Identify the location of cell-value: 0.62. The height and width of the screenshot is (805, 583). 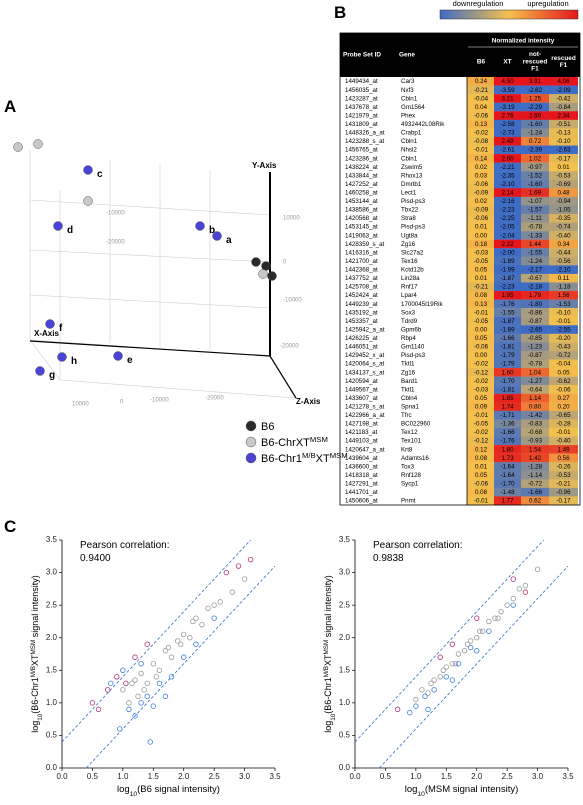
(535, 501).